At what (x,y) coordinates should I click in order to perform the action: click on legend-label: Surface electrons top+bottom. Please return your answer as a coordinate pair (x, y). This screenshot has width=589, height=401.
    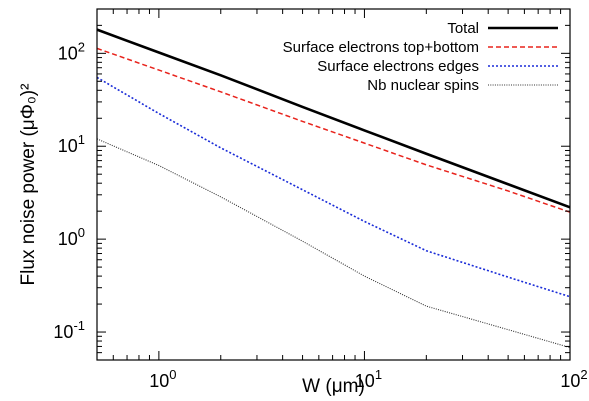
    Looking at the image, I should click on (381, 47).